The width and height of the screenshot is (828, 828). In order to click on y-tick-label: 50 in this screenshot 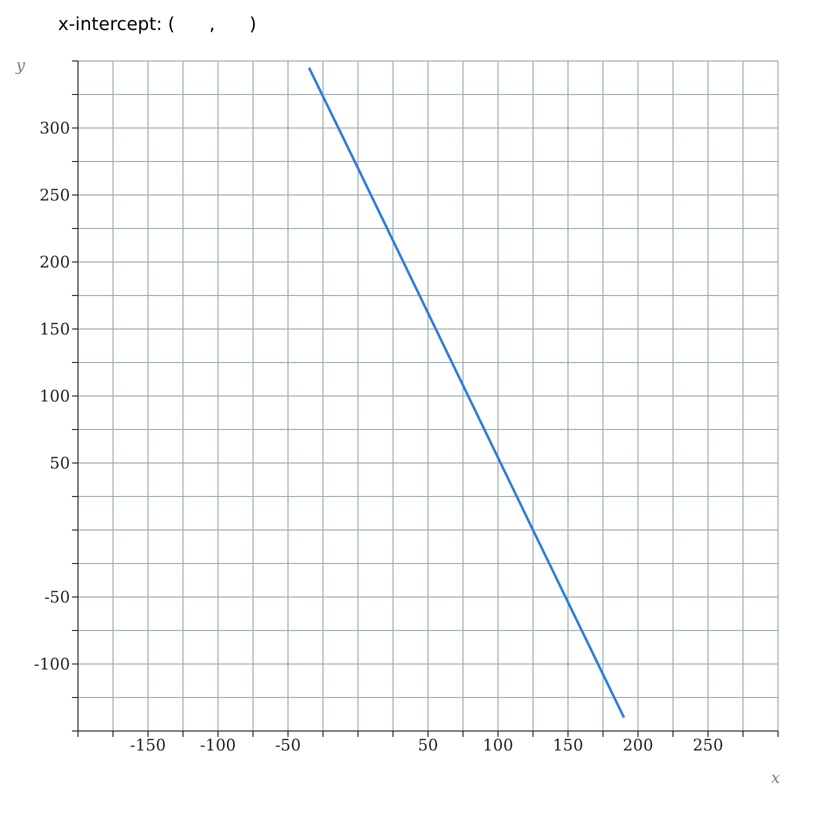, I will do `click(60, 463)`.